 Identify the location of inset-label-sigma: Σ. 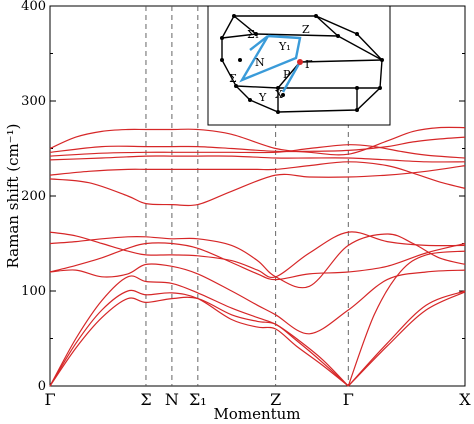
(233, 78).